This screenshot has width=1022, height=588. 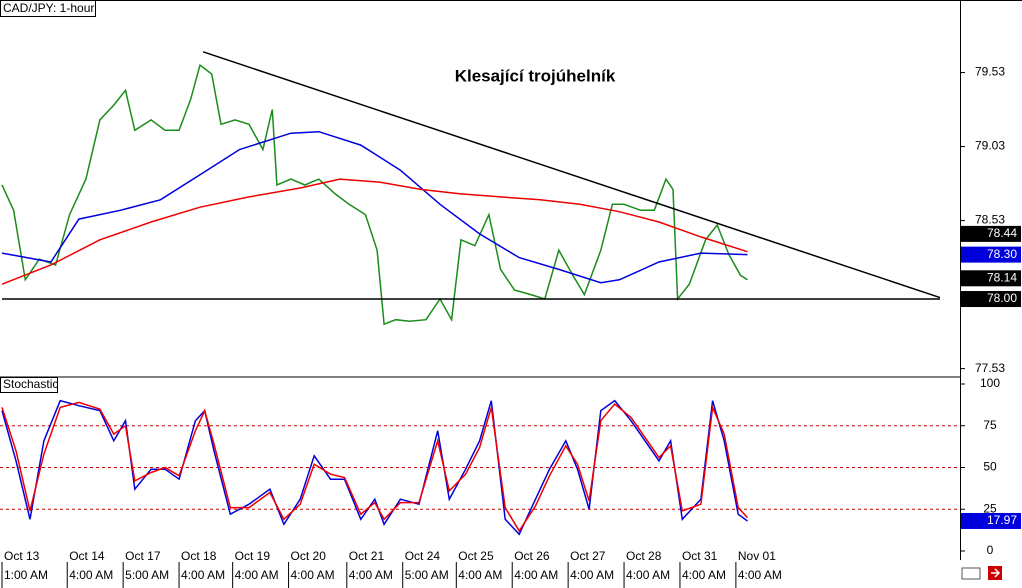 What do you see at coordinates (990, 467) in the screenshot?
I see `y-tick-label: 50` at bounding box center [990, 467].